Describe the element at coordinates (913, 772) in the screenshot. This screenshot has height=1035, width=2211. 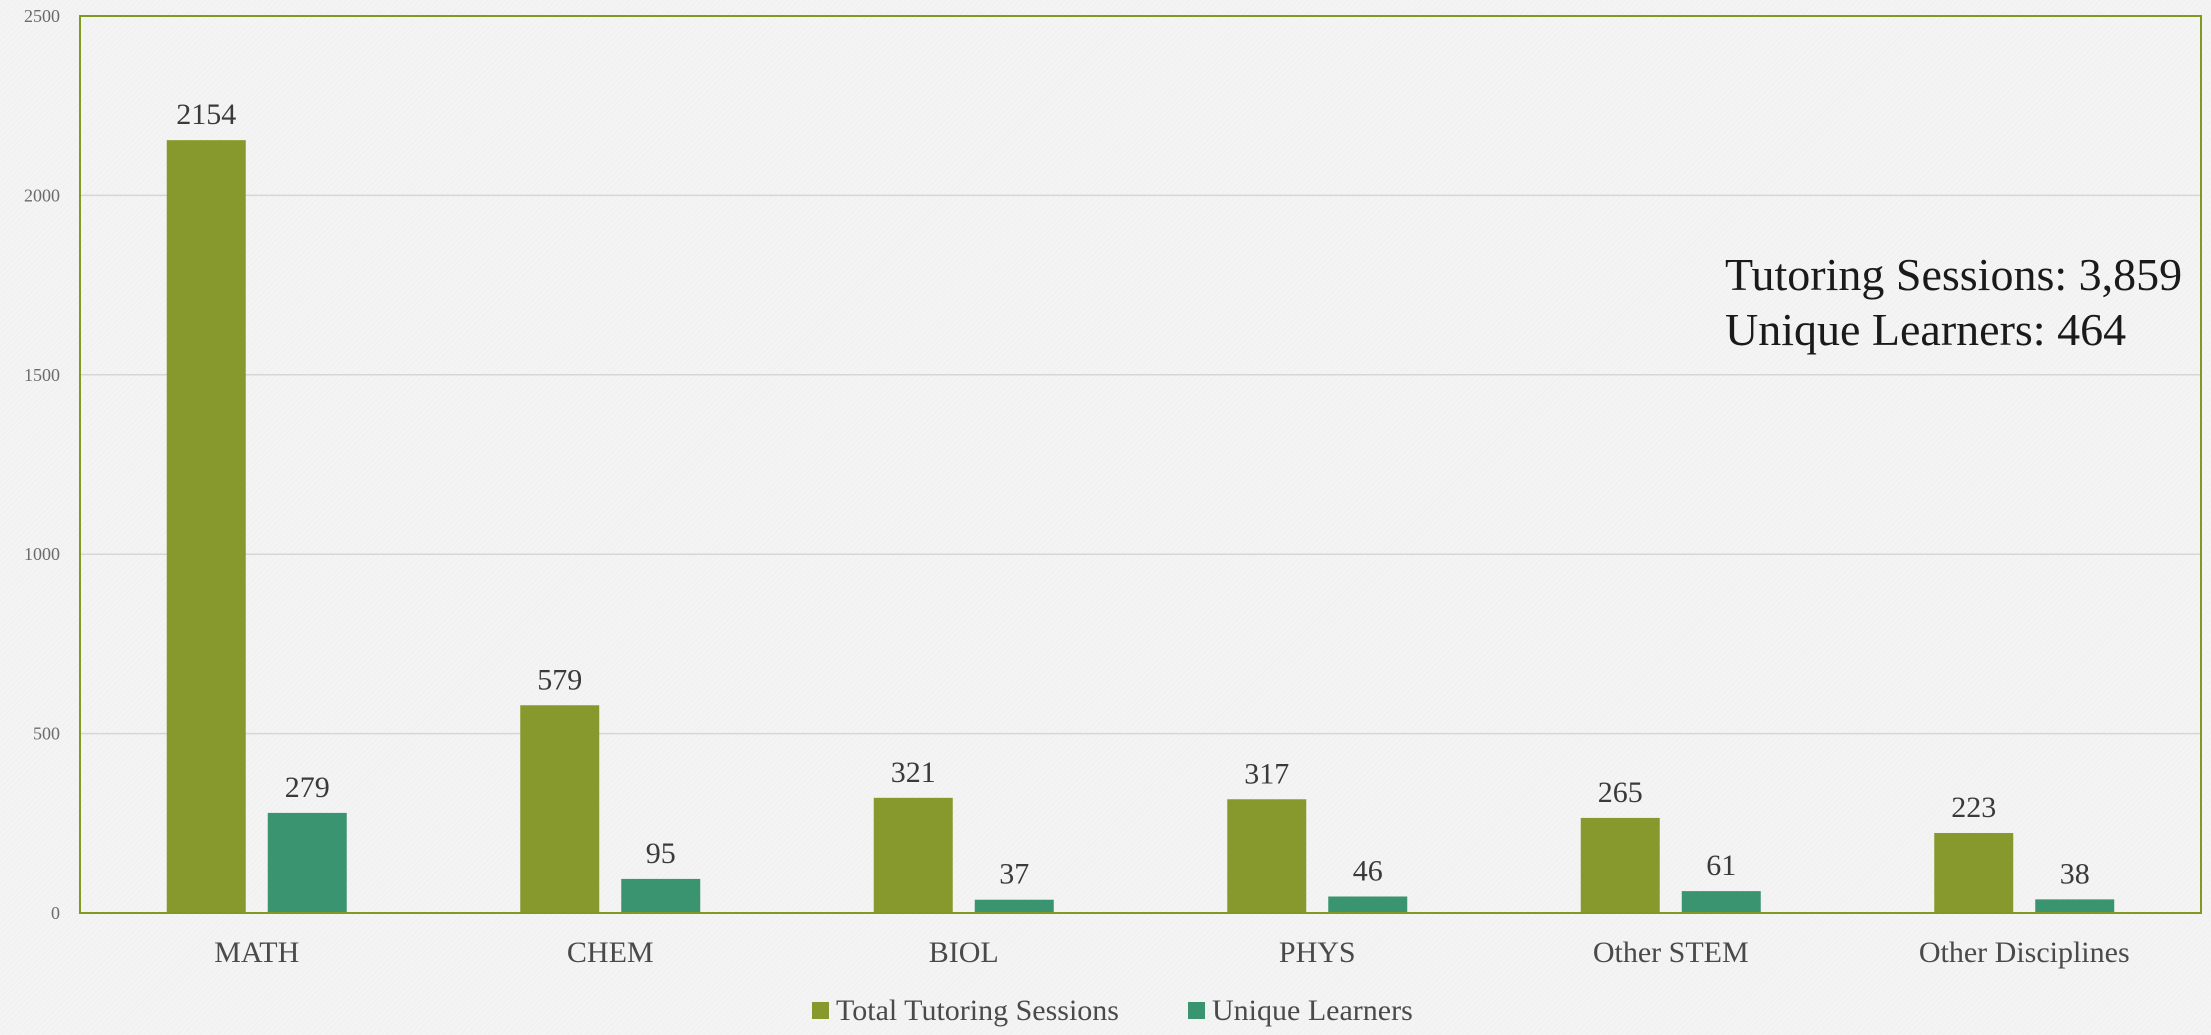
I see `data-label: 321` at that location.